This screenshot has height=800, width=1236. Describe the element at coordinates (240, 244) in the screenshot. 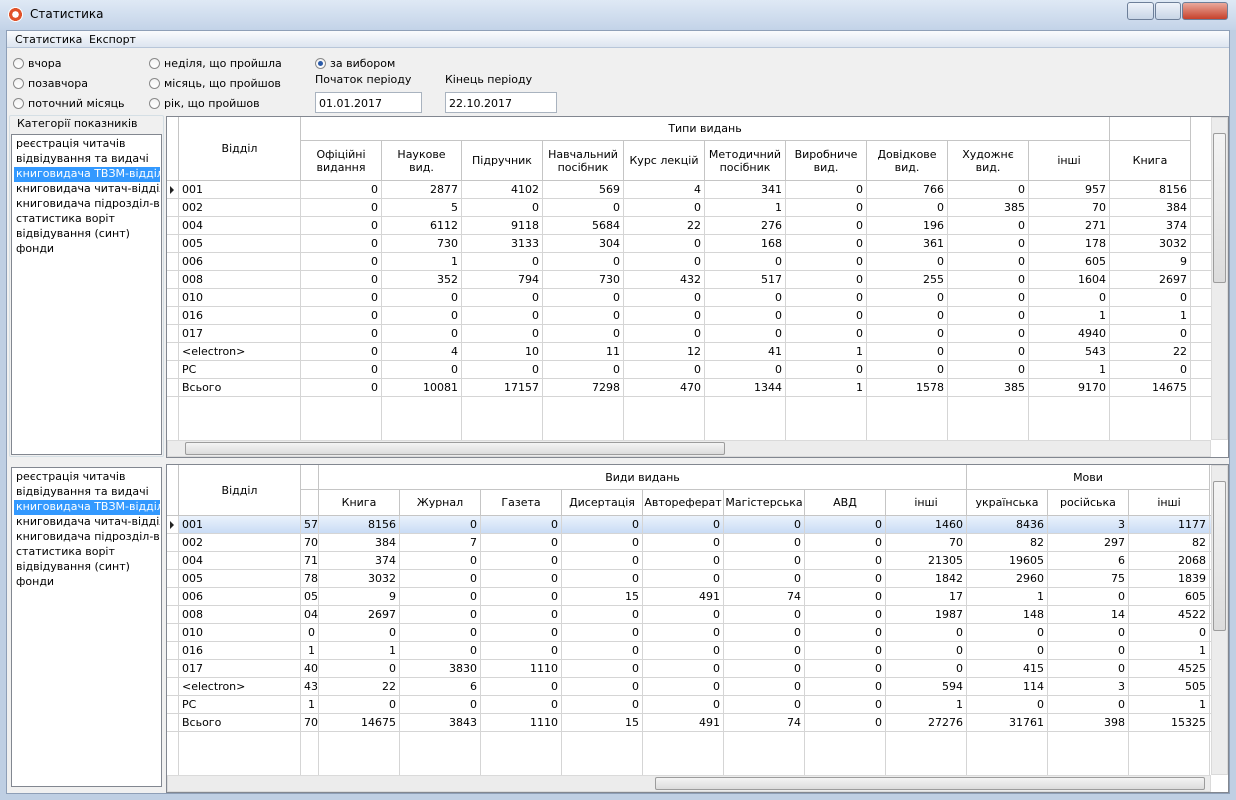

I see `dept-cell: 005` at that location.